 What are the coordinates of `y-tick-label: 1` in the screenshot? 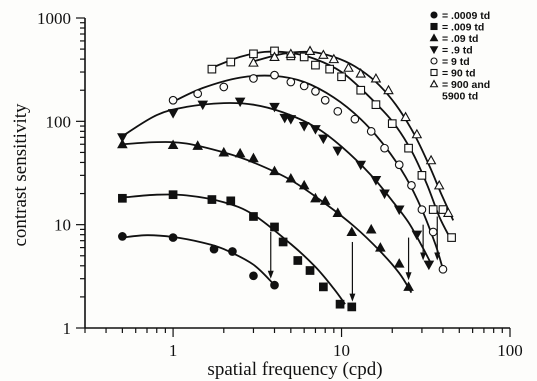 It's located at (67, 328).